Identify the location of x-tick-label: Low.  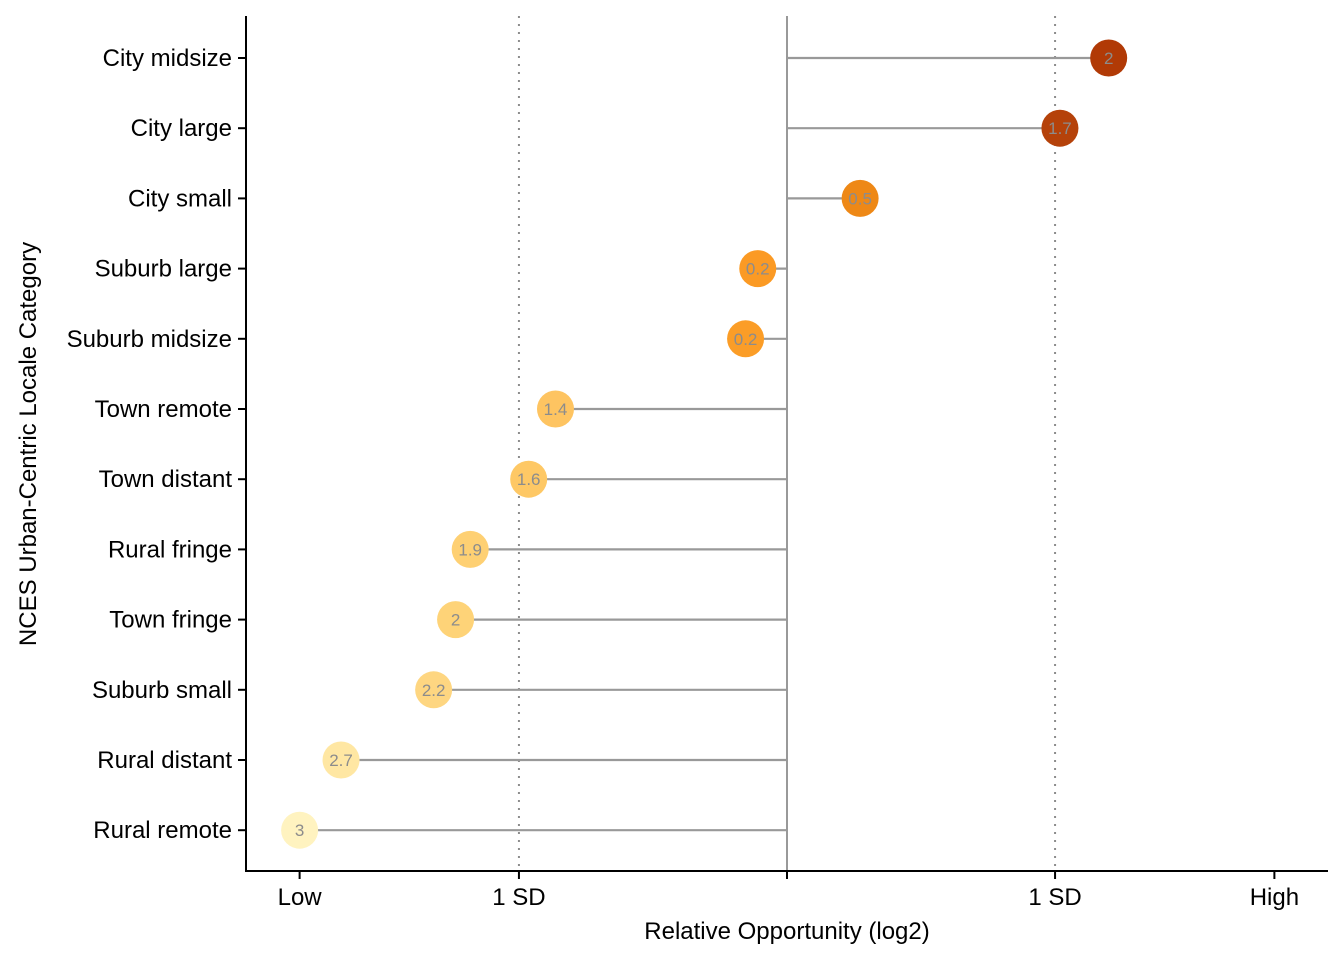
(300, 897).